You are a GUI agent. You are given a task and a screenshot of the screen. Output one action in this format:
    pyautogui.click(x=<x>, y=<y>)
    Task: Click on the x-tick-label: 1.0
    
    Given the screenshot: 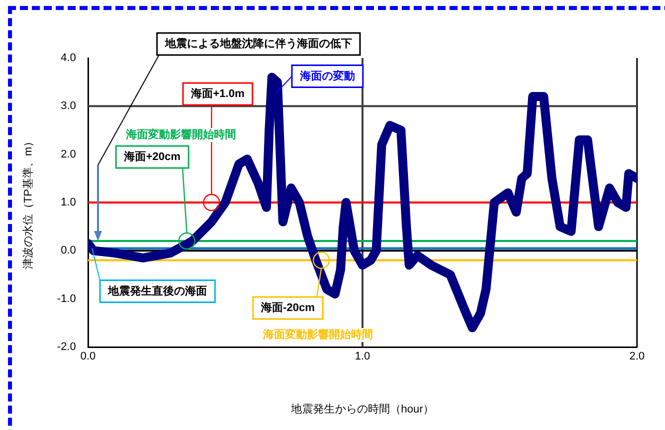 What is the action you would take?
    pyautogui.click(x=362, y=356)
    